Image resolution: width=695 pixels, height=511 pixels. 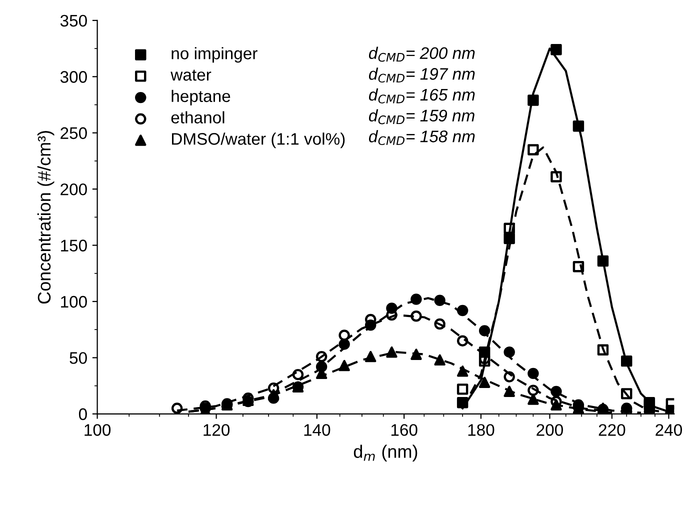 I want to click on legend-label: ethanol, so click(x=197, y=117).